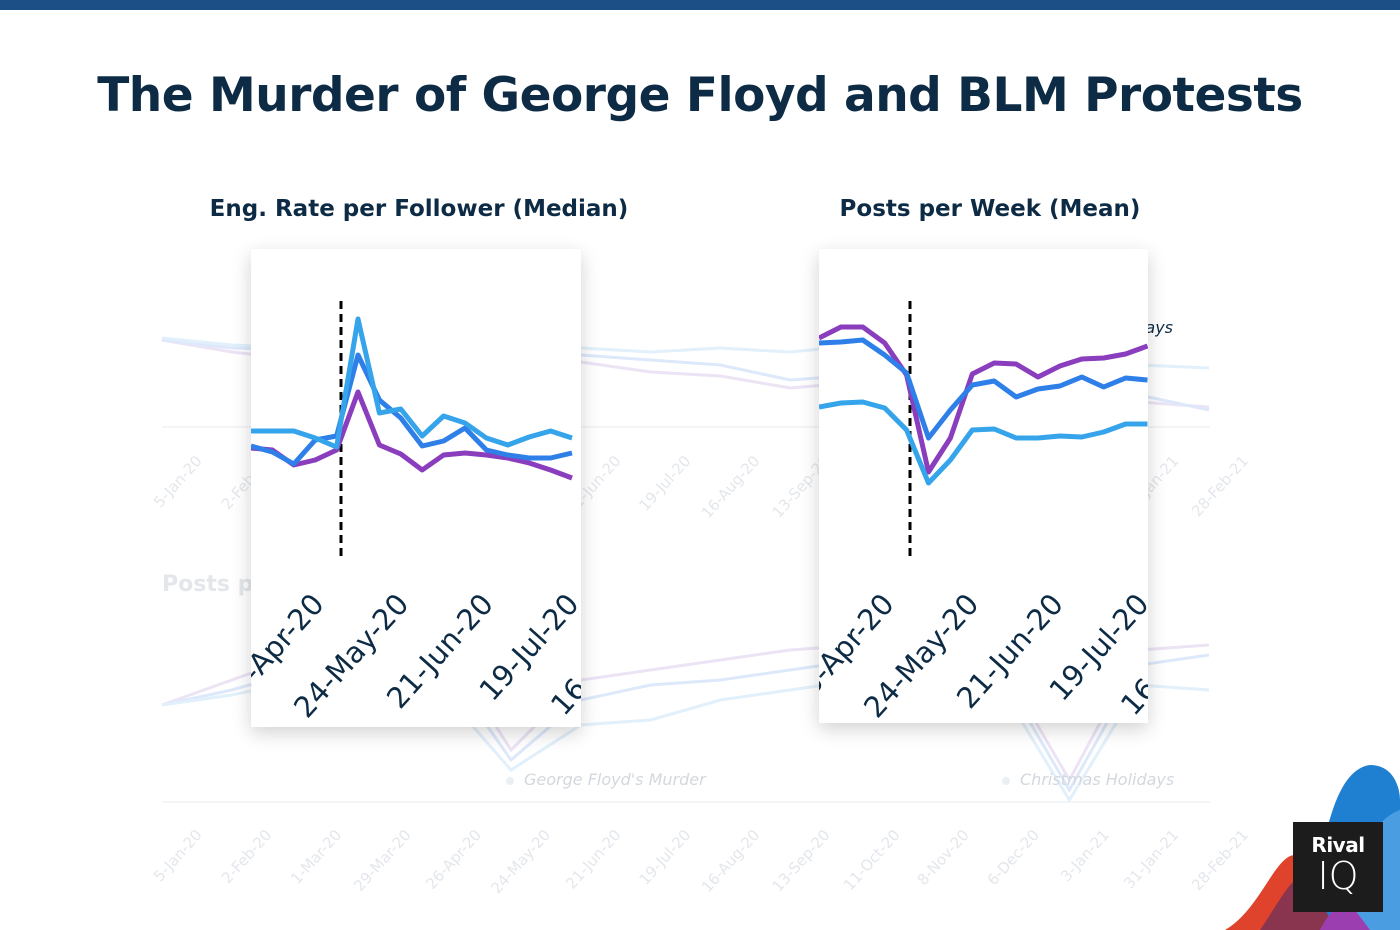 This screenshot has width=1400, height=930. I want to click on event-label-christmas: Christmas Holidays, so click(1088, 779).